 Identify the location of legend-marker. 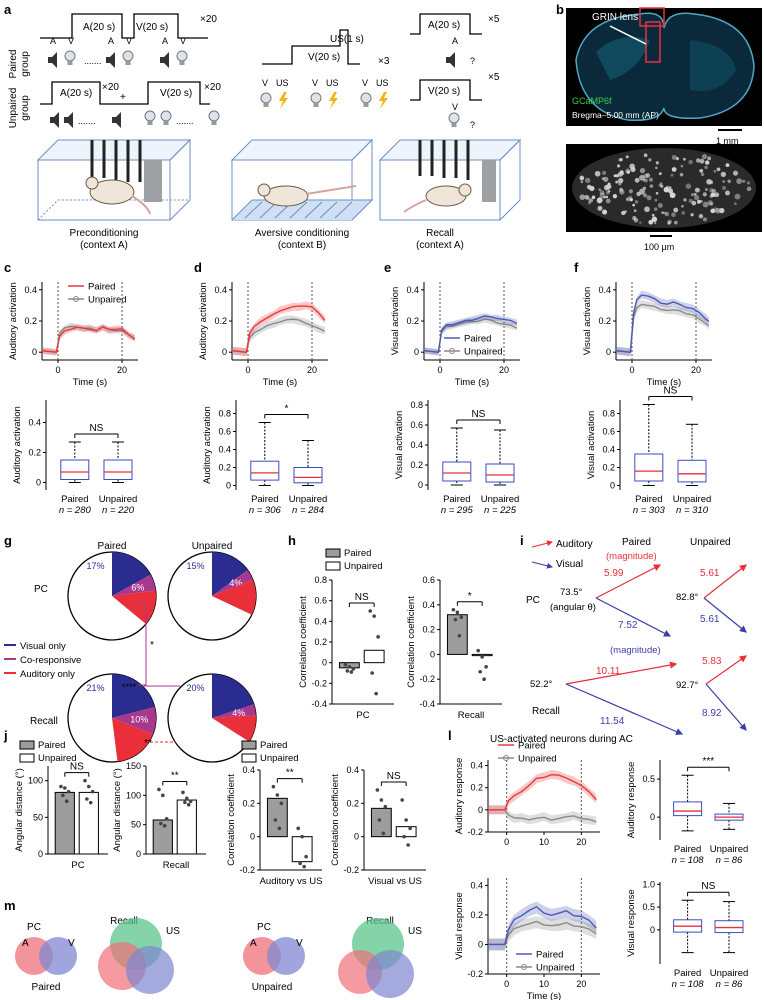
(452, 351).